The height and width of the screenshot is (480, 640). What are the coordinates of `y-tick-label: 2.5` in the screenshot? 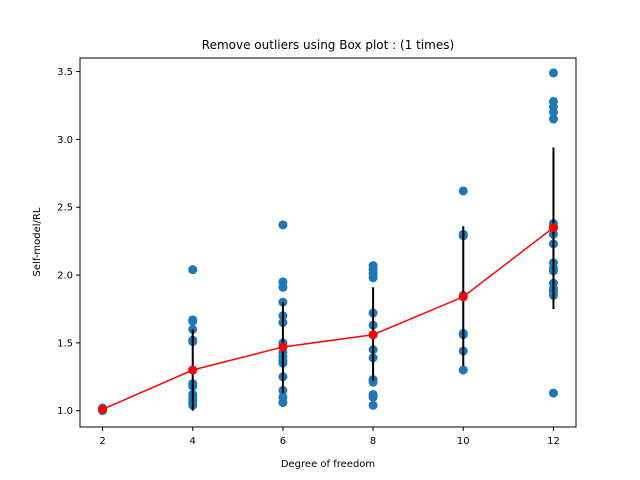 It's located at (65, 208).